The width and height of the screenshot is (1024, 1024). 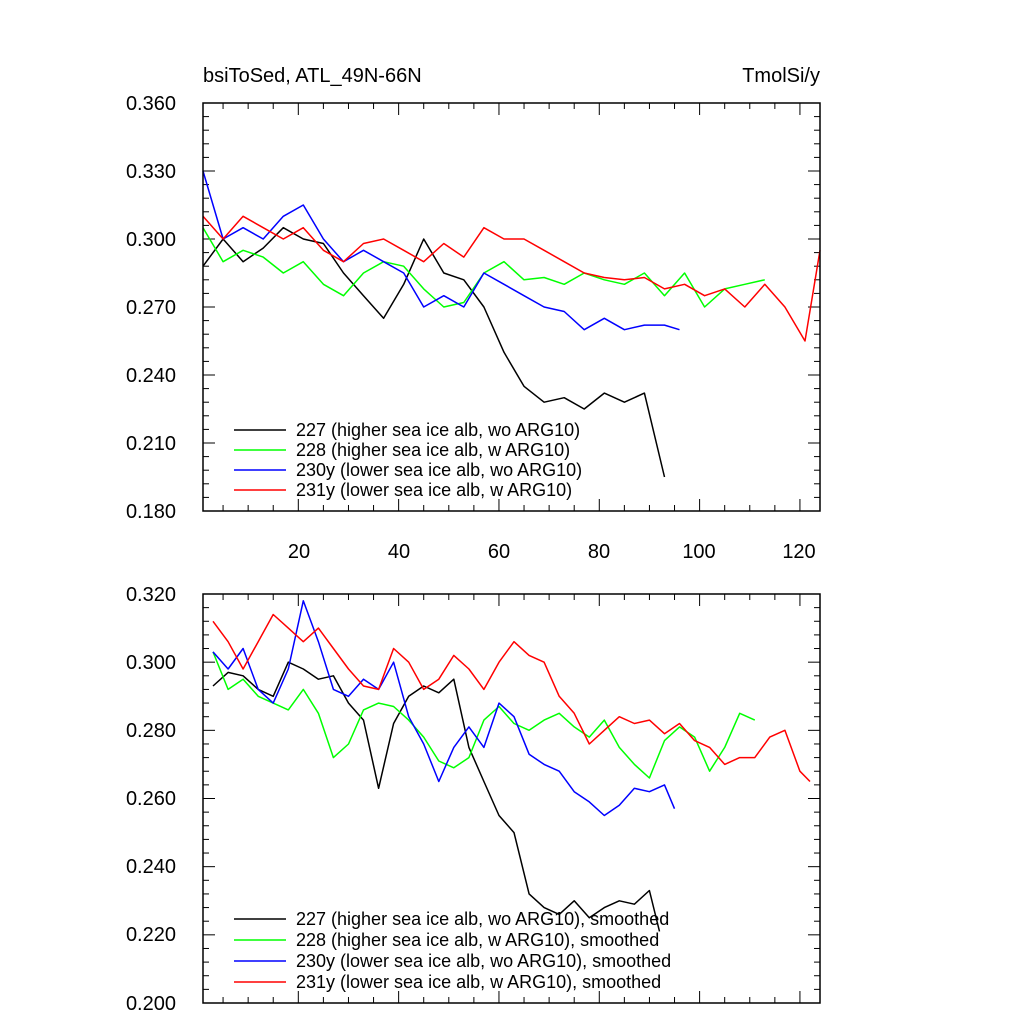 I want to click on chart-2-y-tick-label: 0.300, so click(x=151, y=663).